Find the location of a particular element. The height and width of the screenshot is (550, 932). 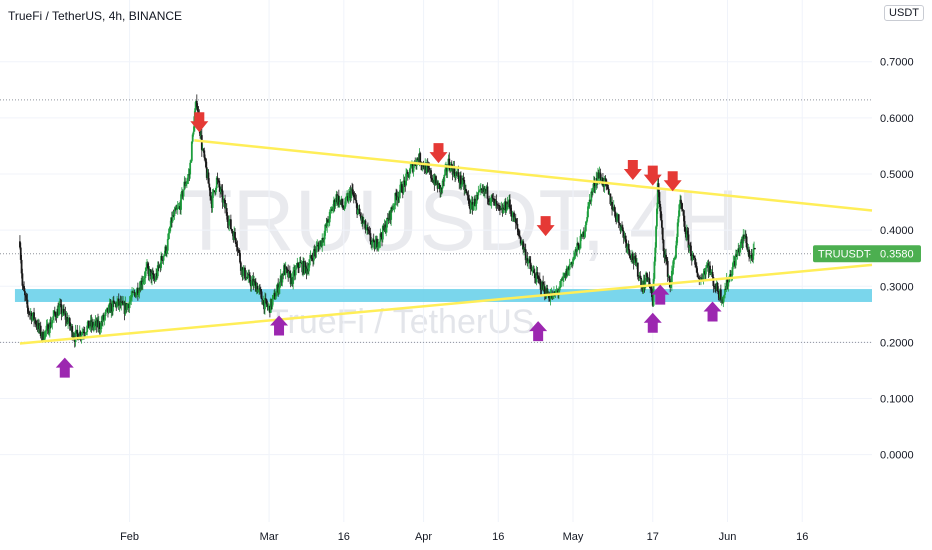

y-tick-label: 0.3000 is located at coordinates (897, 287).